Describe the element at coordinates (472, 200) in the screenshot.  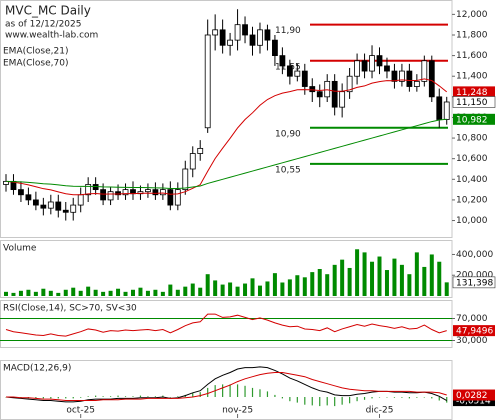
I see `y-tick-label: 10,200` at that location.